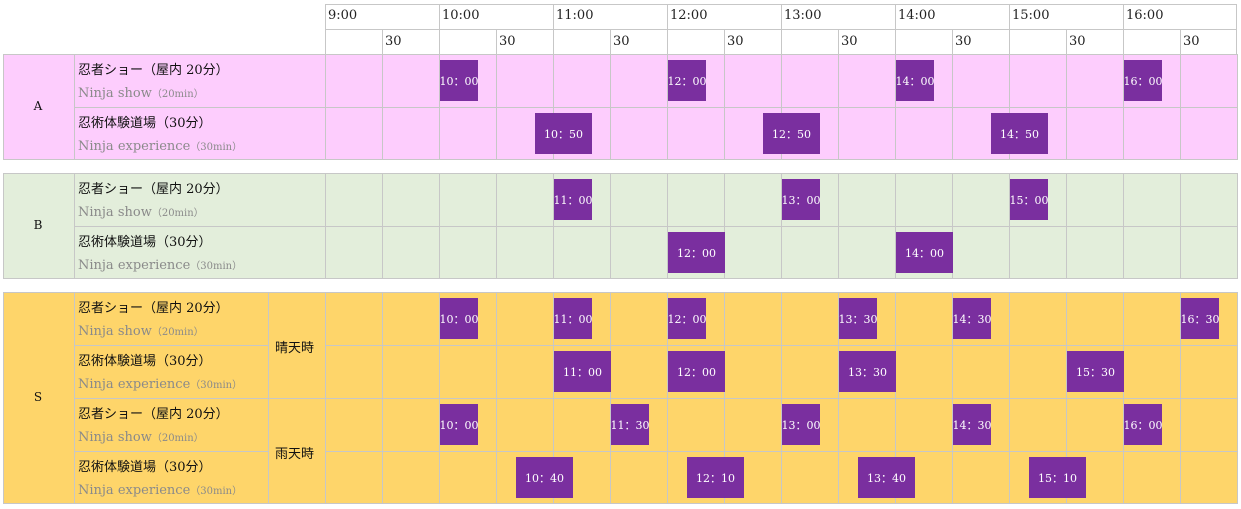  What do you see at coordinates (1029, 199) in the screenshot?
I see `showtime-slot: 15：00` at bounding box center [1029, 199].